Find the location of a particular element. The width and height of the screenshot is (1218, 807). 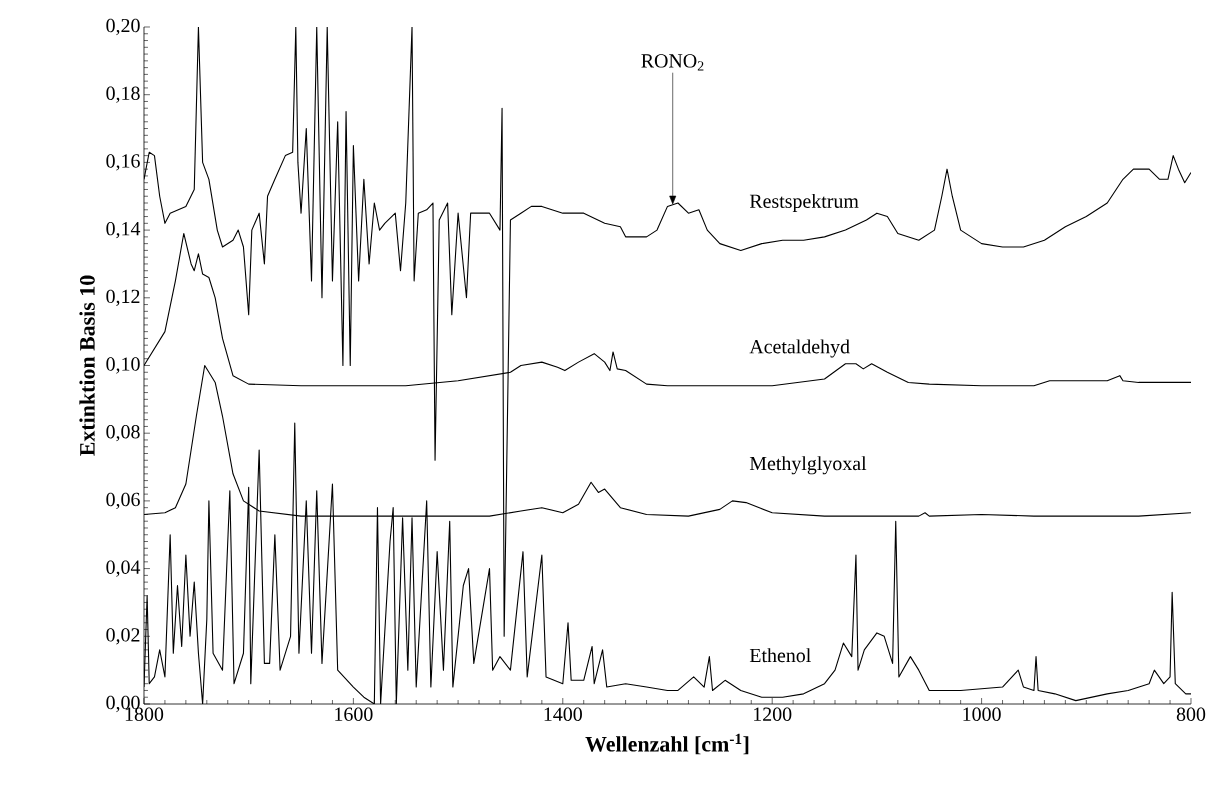

x-tick-label: 1600 is located at coordinates (354, 714).